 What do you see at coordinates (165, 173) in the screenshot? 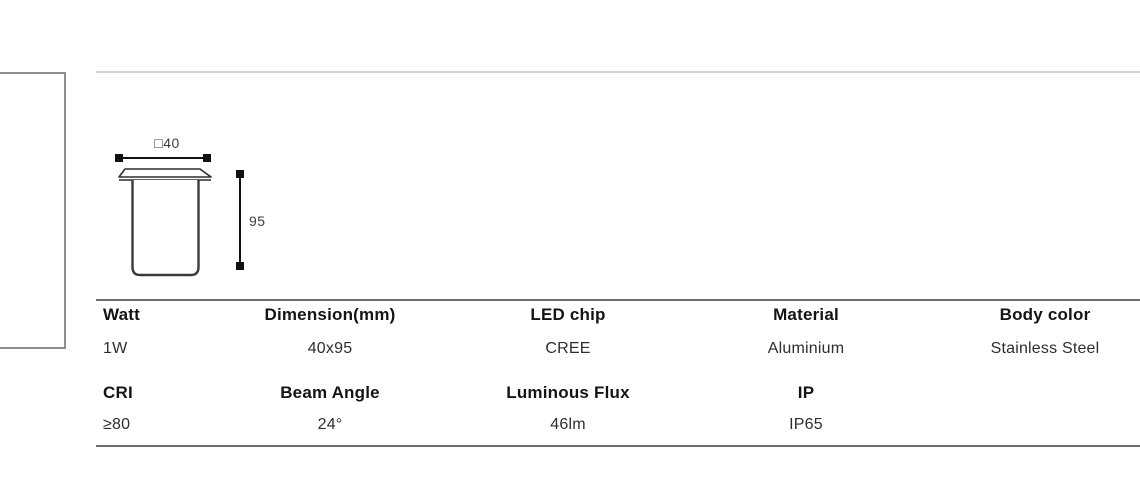
I see `fixture-flange` at bounding box center [165, 173].